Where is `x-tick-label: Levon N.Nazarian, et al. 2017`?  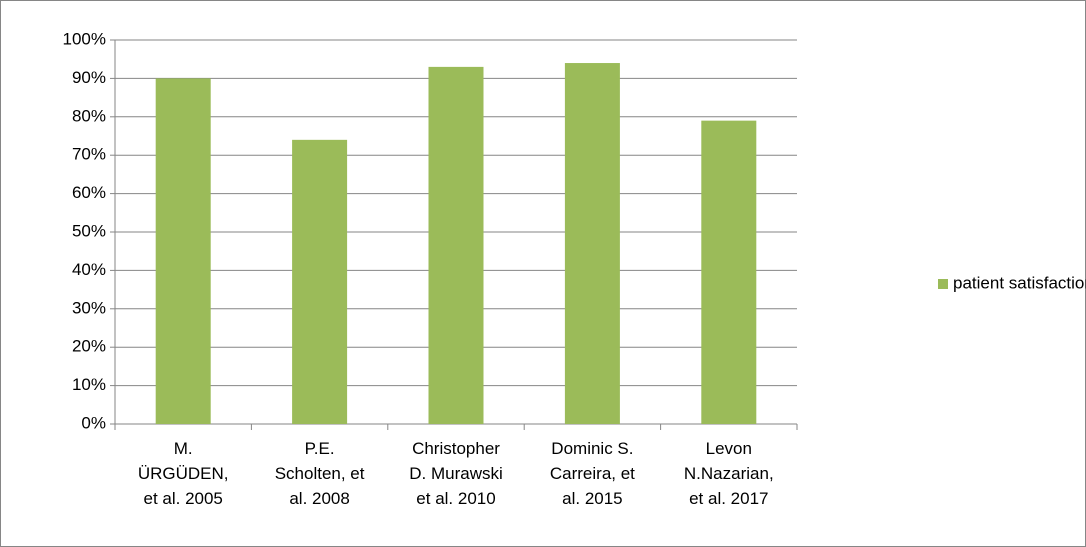 x-tick-label: Levon N.Nazarian, et al. 2017 is located at coordinates (728, 473).